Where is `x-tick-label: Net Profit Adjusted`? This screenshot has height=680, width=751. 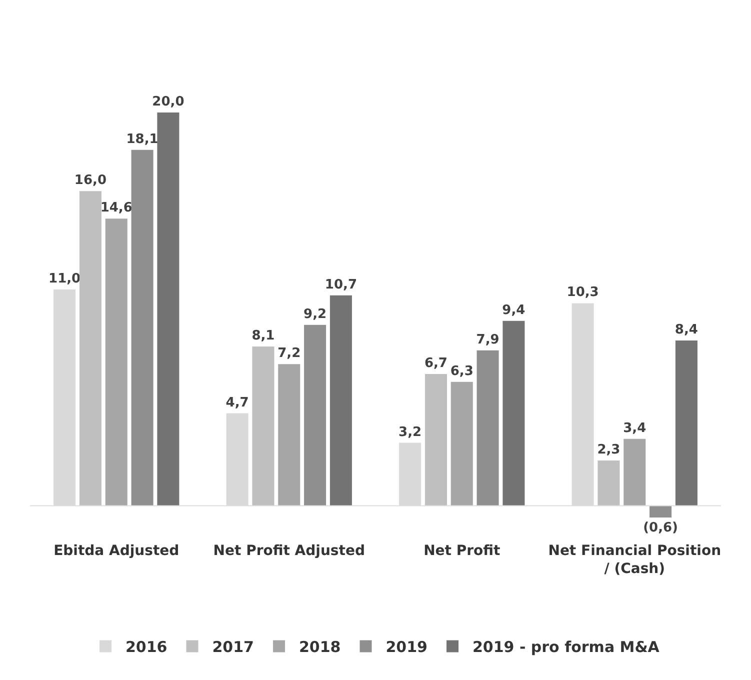 x-tick-label: Net Profit Adjusted is located at coordinates (289, 551).